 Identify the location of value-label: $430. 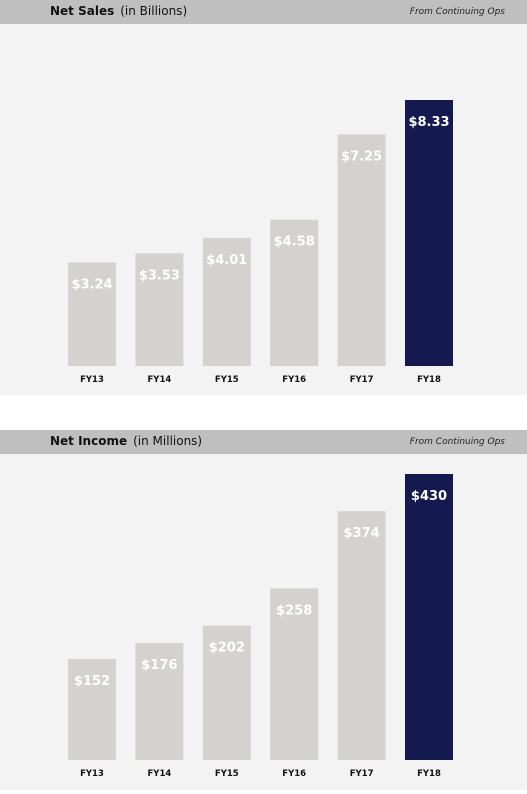
(429, 496).